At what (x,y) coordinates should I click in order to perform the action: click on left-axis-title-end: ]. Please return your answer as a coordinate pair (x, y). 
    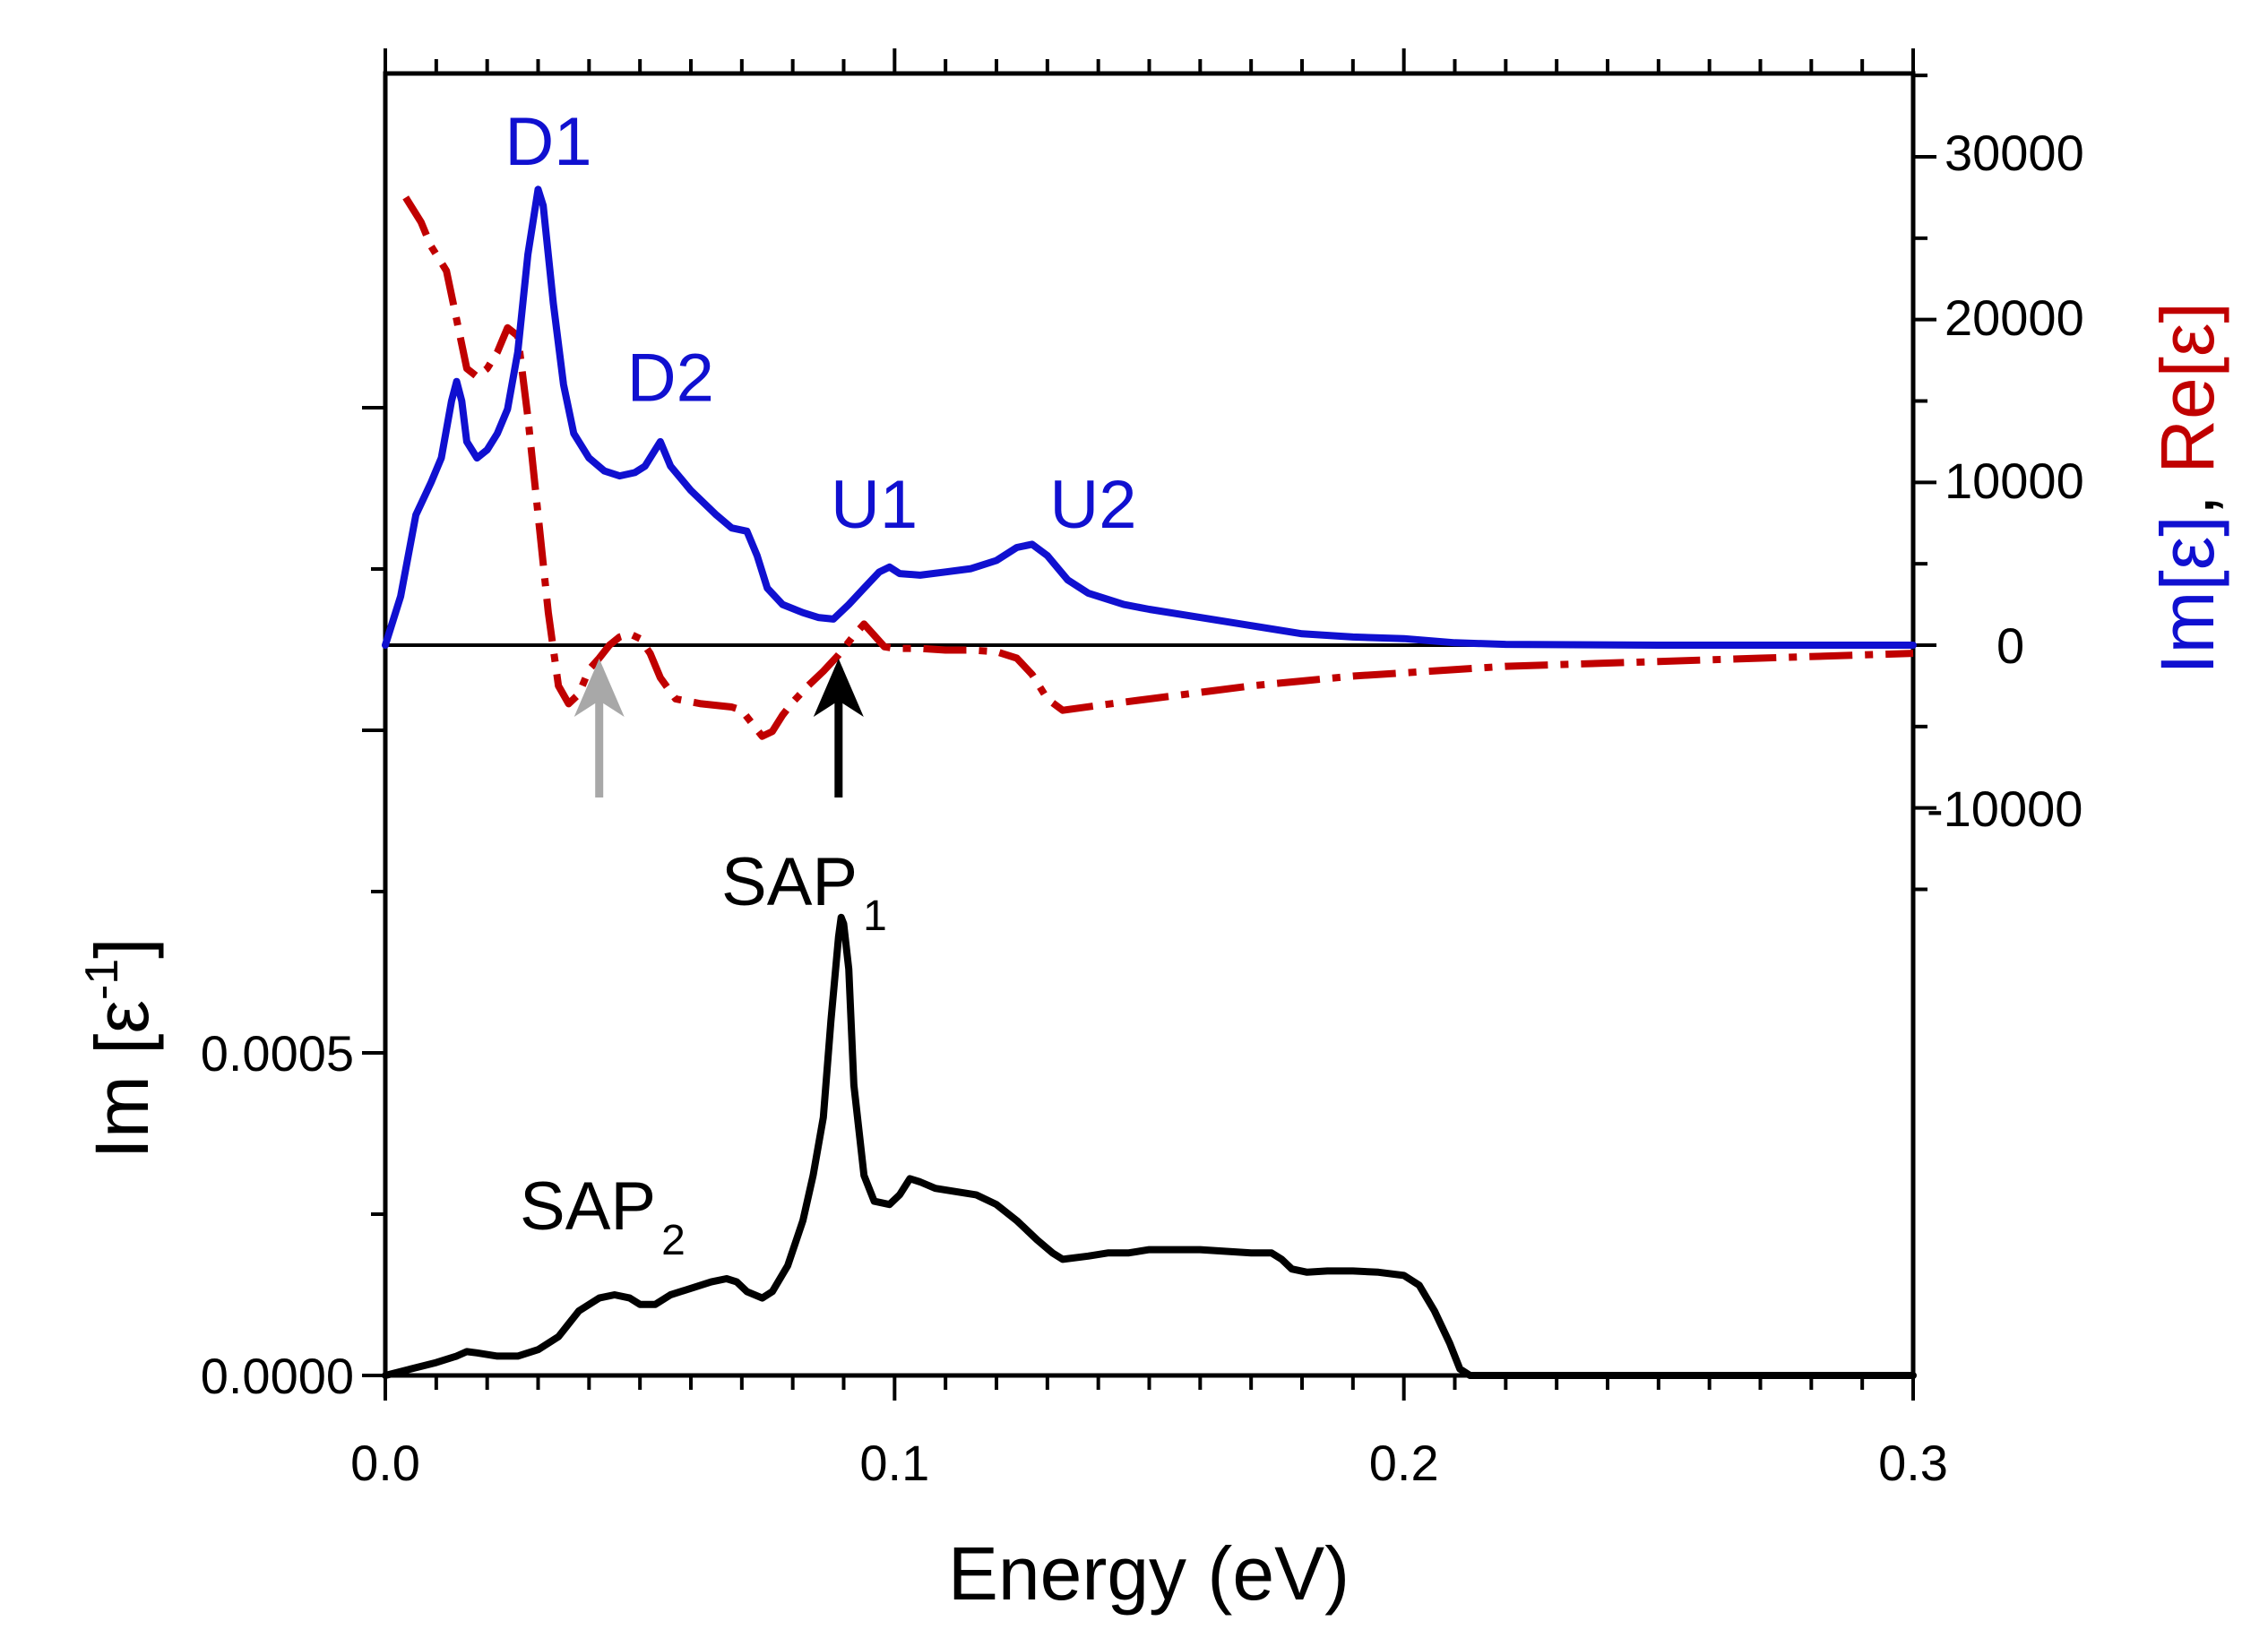
    Looking at the image, I should click on (122, 947).